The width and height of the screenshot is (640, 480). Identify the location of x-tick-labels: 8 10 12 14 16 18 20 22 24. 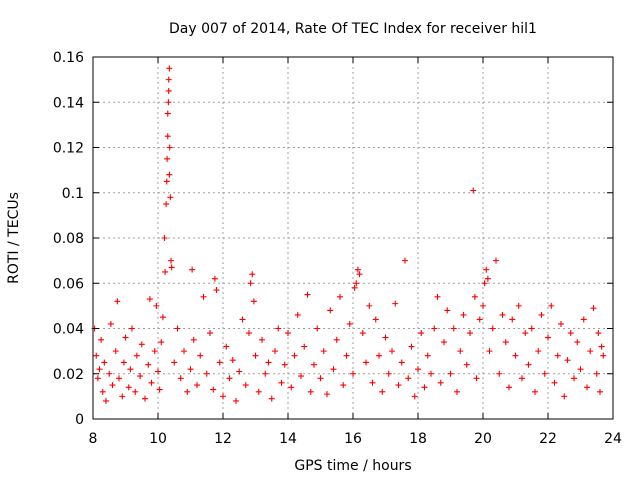
(355, 439).